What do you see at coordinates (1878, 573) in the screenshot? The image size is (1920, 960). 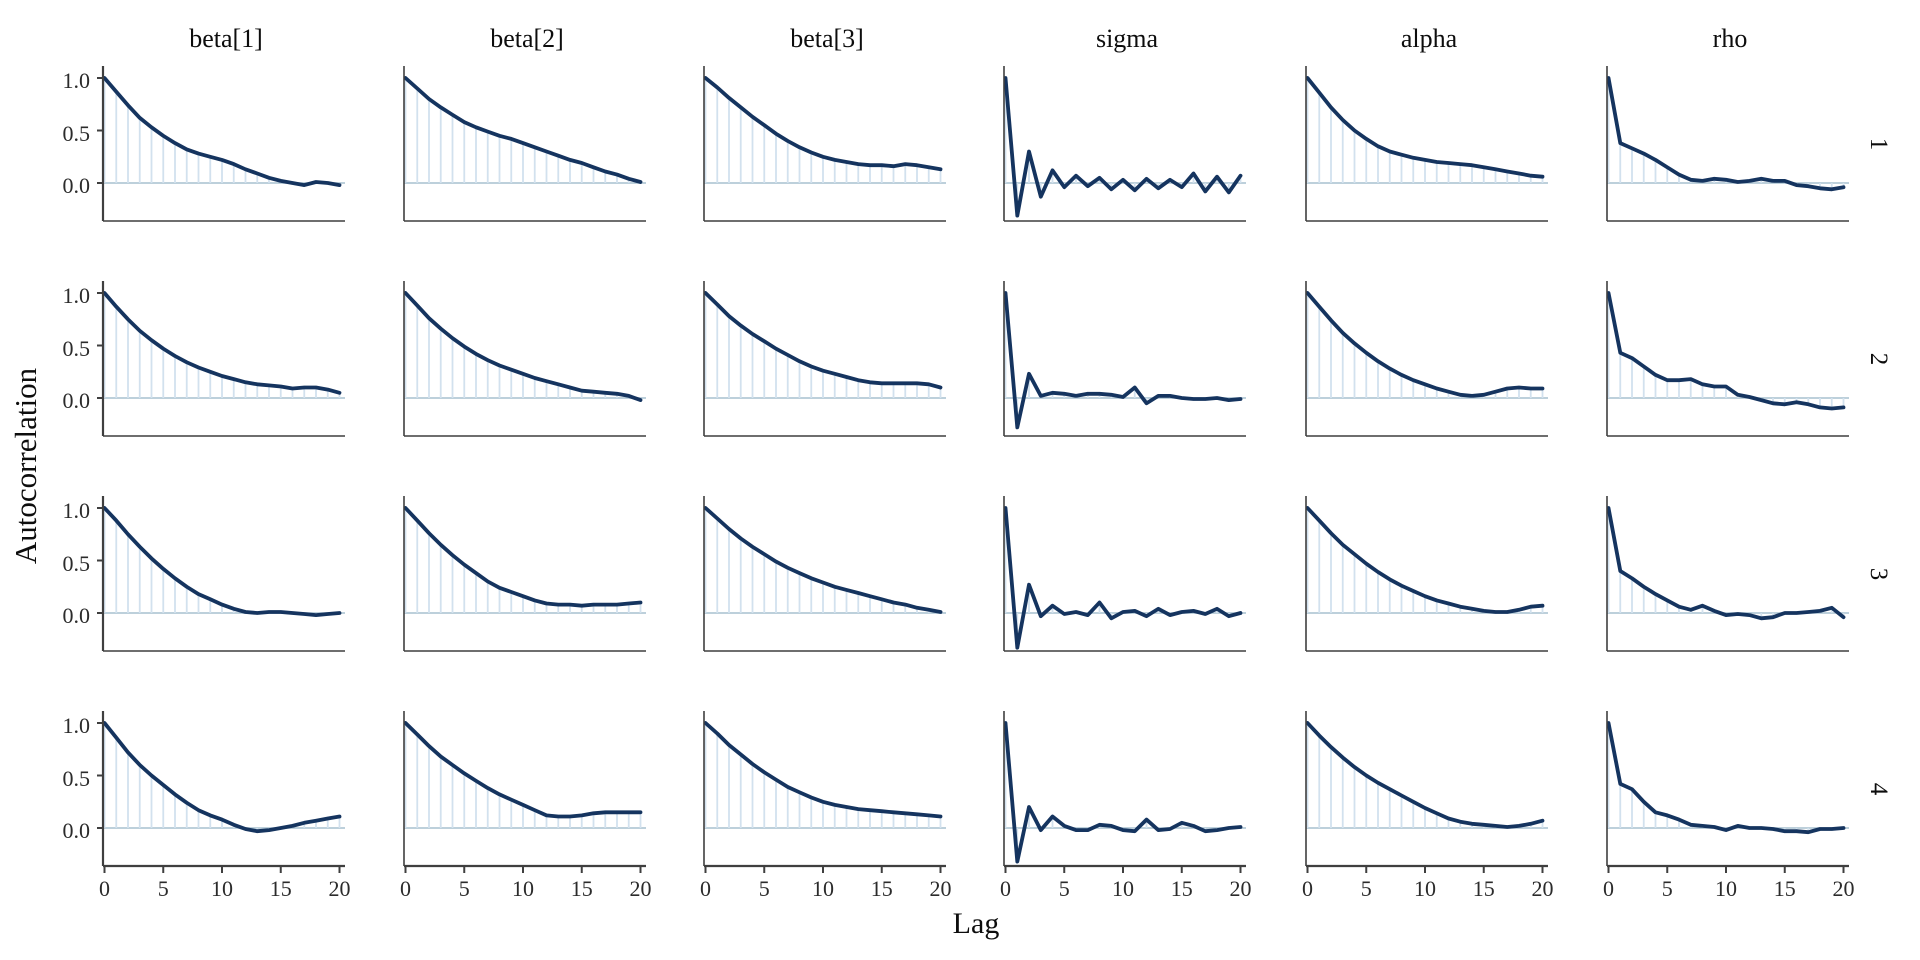 I see `facet-row-label: 3` at bounding box center [1878, 573].